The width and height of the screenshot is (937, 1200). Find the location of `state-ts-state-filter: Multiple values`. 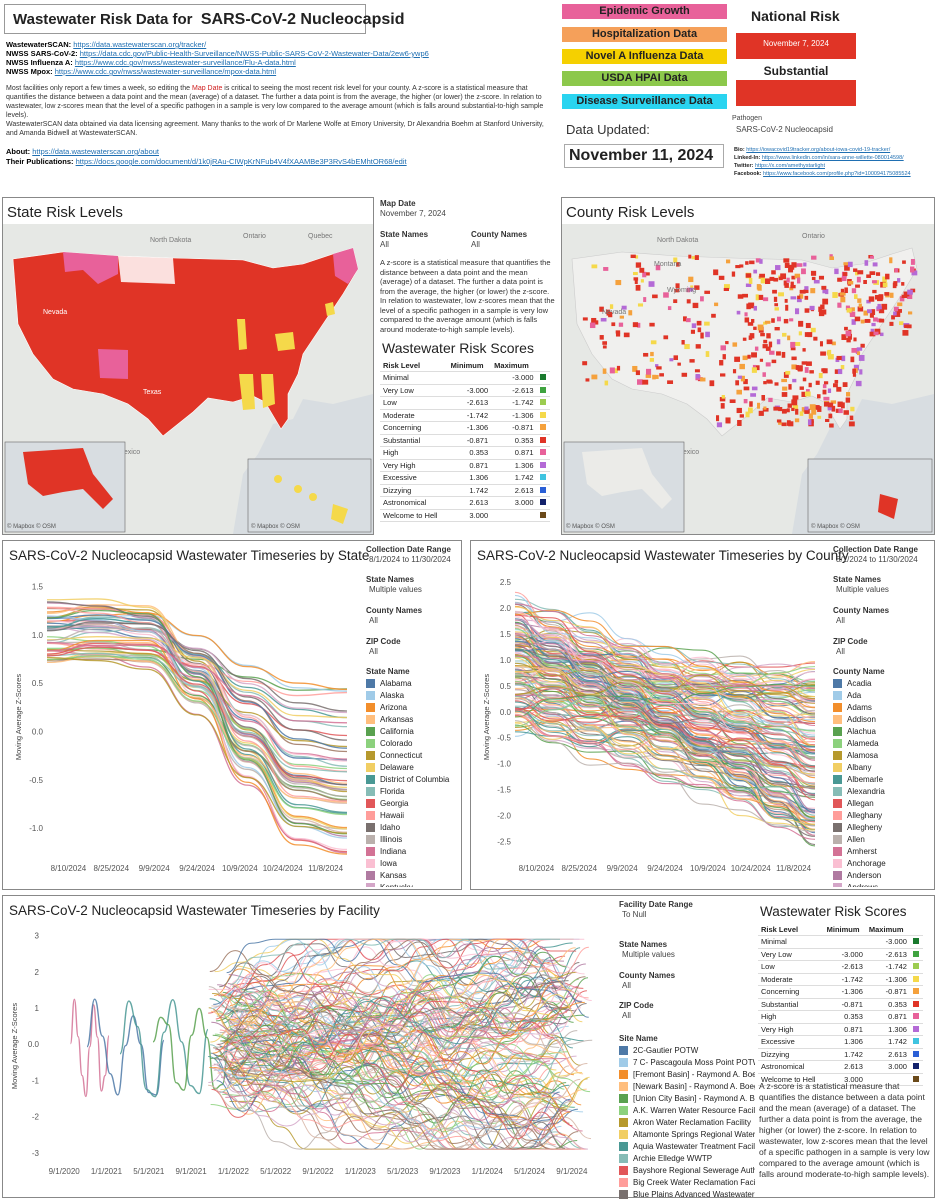

state-ts-state-filter: Multiple values is located at coordinates (395, 589).